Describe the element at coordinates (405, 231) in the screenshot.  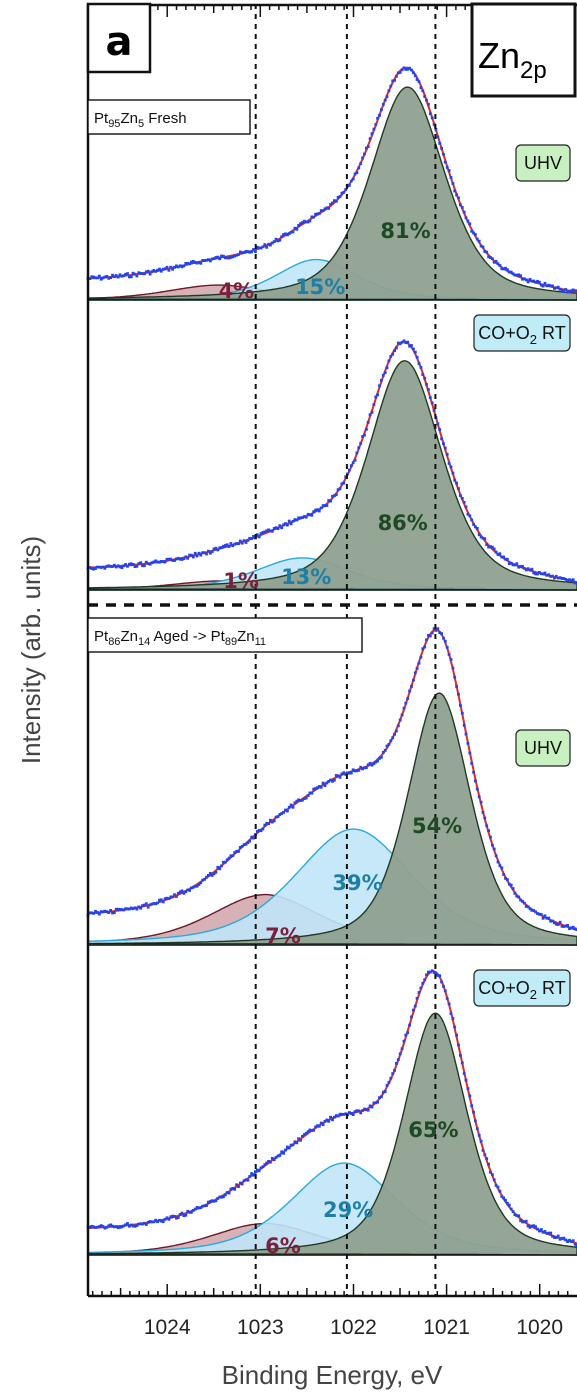
I see `component-1-percent: 81%` at that location.